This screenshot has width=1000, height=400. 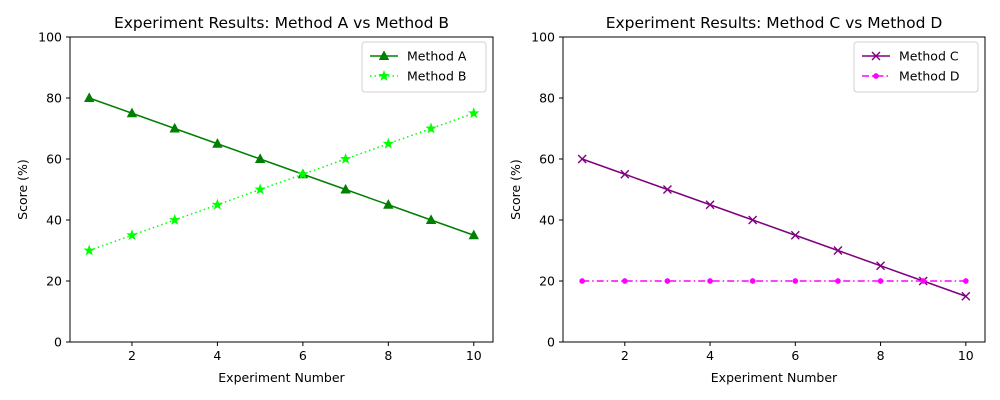 I want to click on legend-item: Method B, so click(x=418, y=76).